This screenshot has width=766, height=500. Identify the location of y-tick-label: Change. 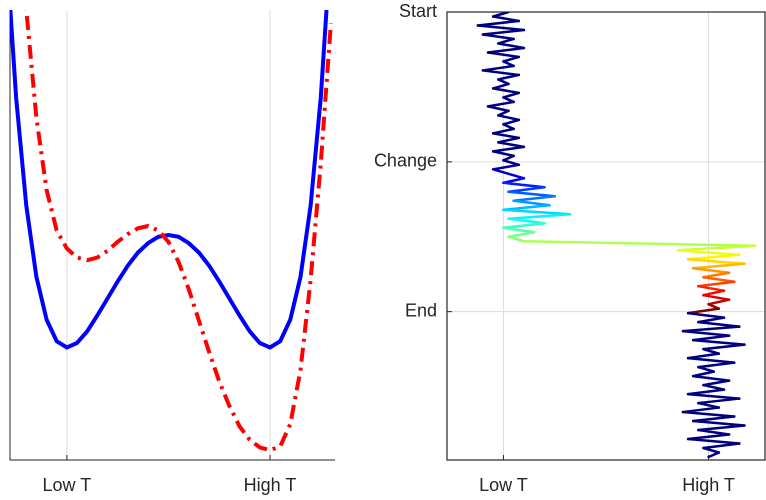
(405, 161).